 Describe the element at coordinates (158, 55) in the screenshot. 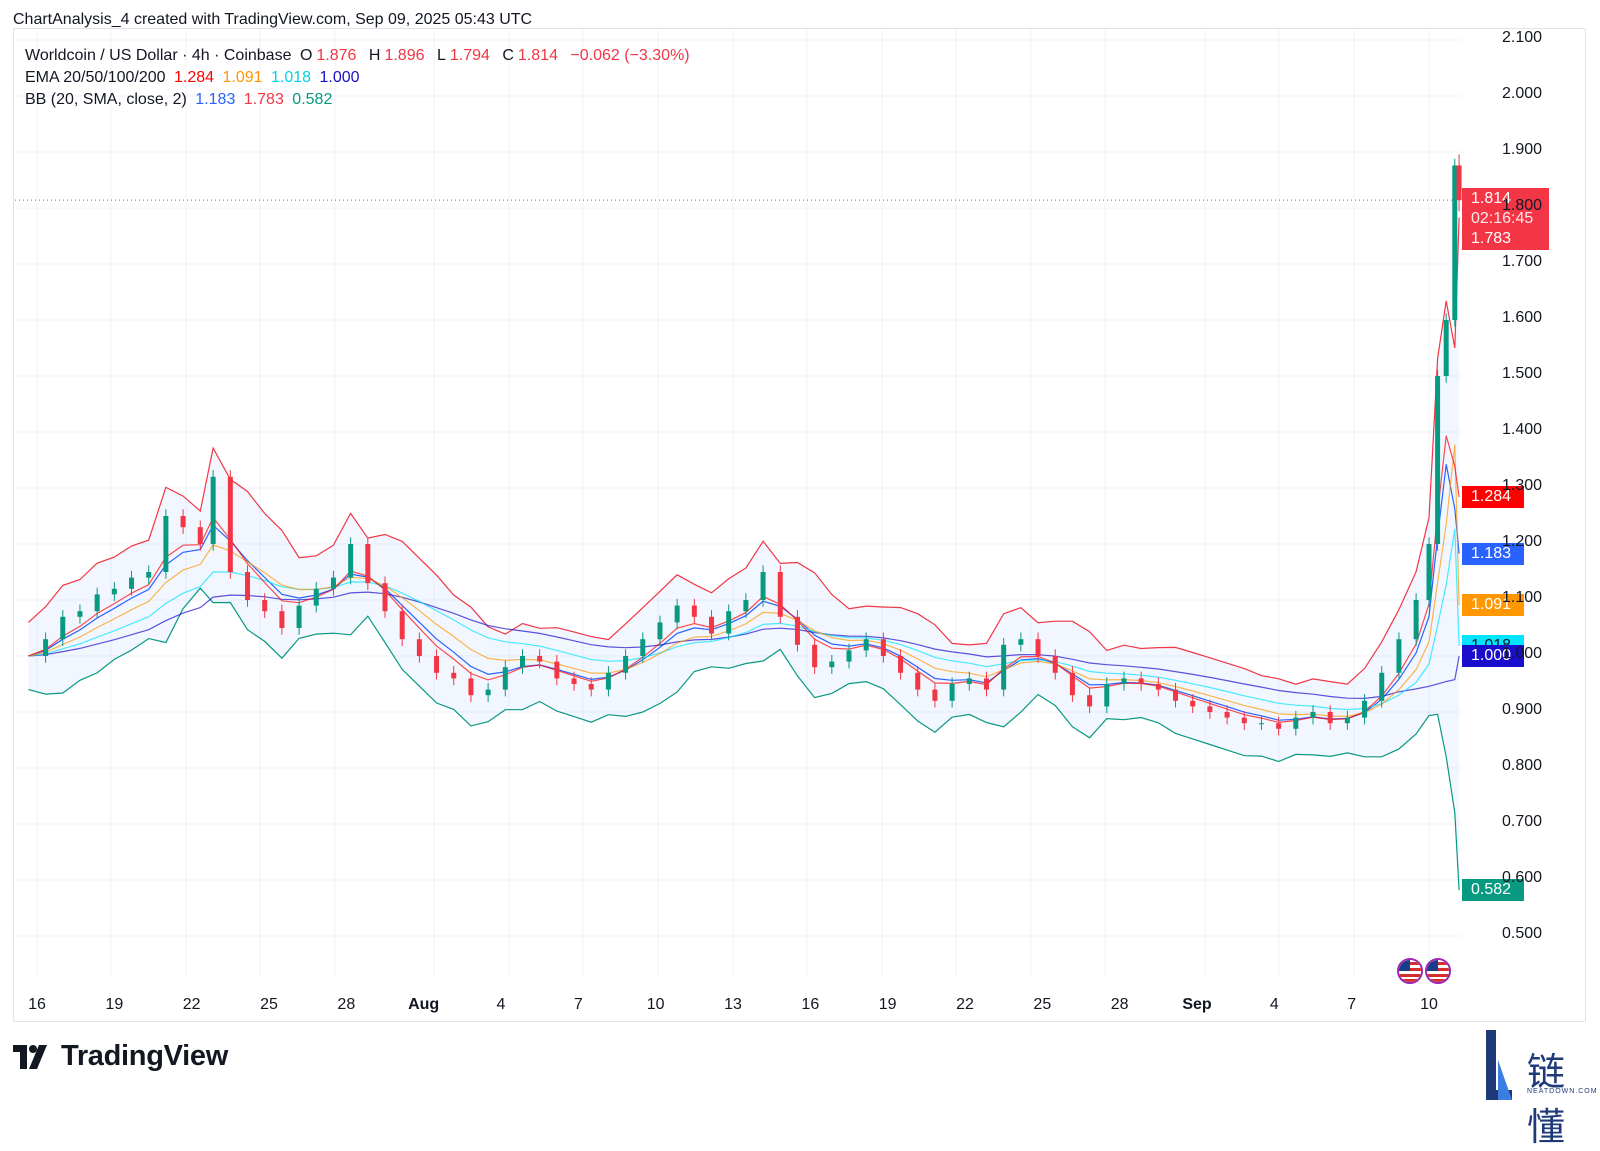

I see `symbol-title: Worldcoin / US Dollar · 4h · Coinbase` at that location.